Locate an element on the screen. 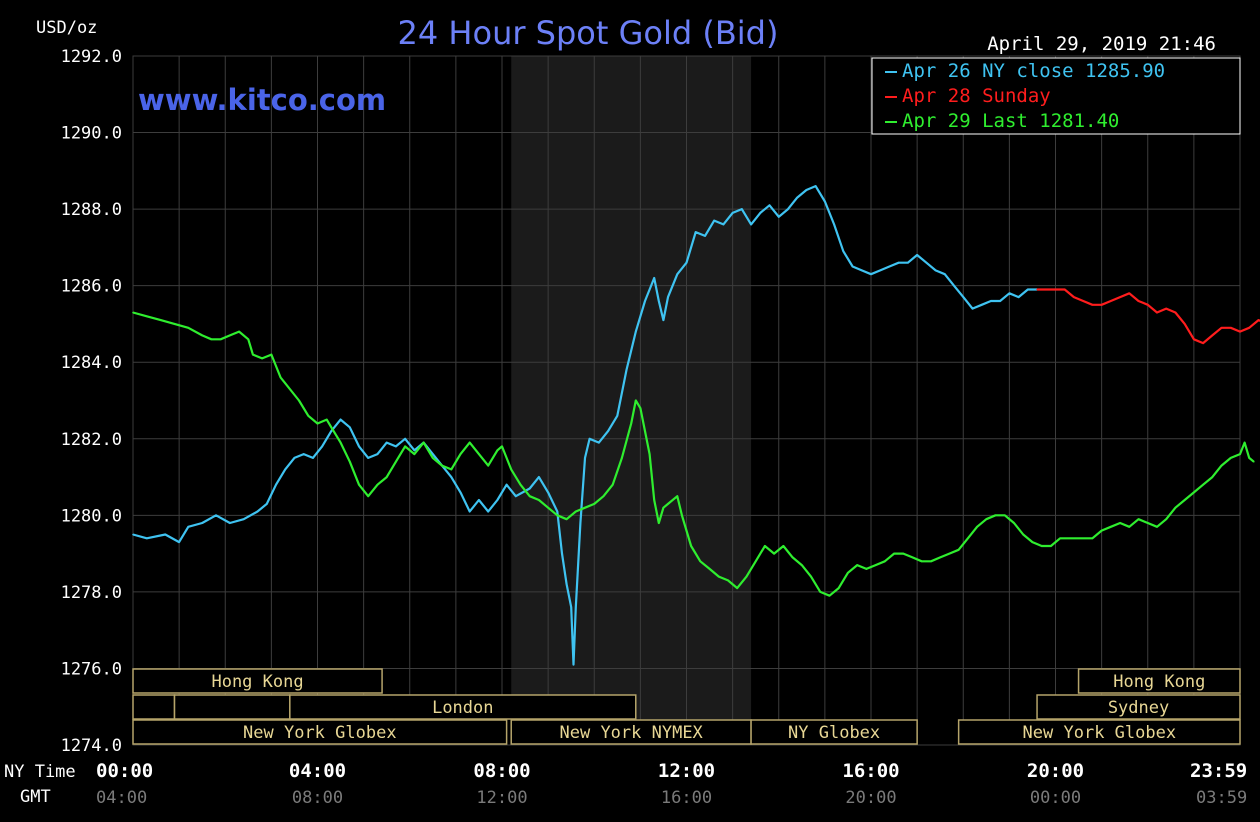 The image size is (1260, 822). y-axis-unit-label: USD/oz is located at coordinates (66, 28).